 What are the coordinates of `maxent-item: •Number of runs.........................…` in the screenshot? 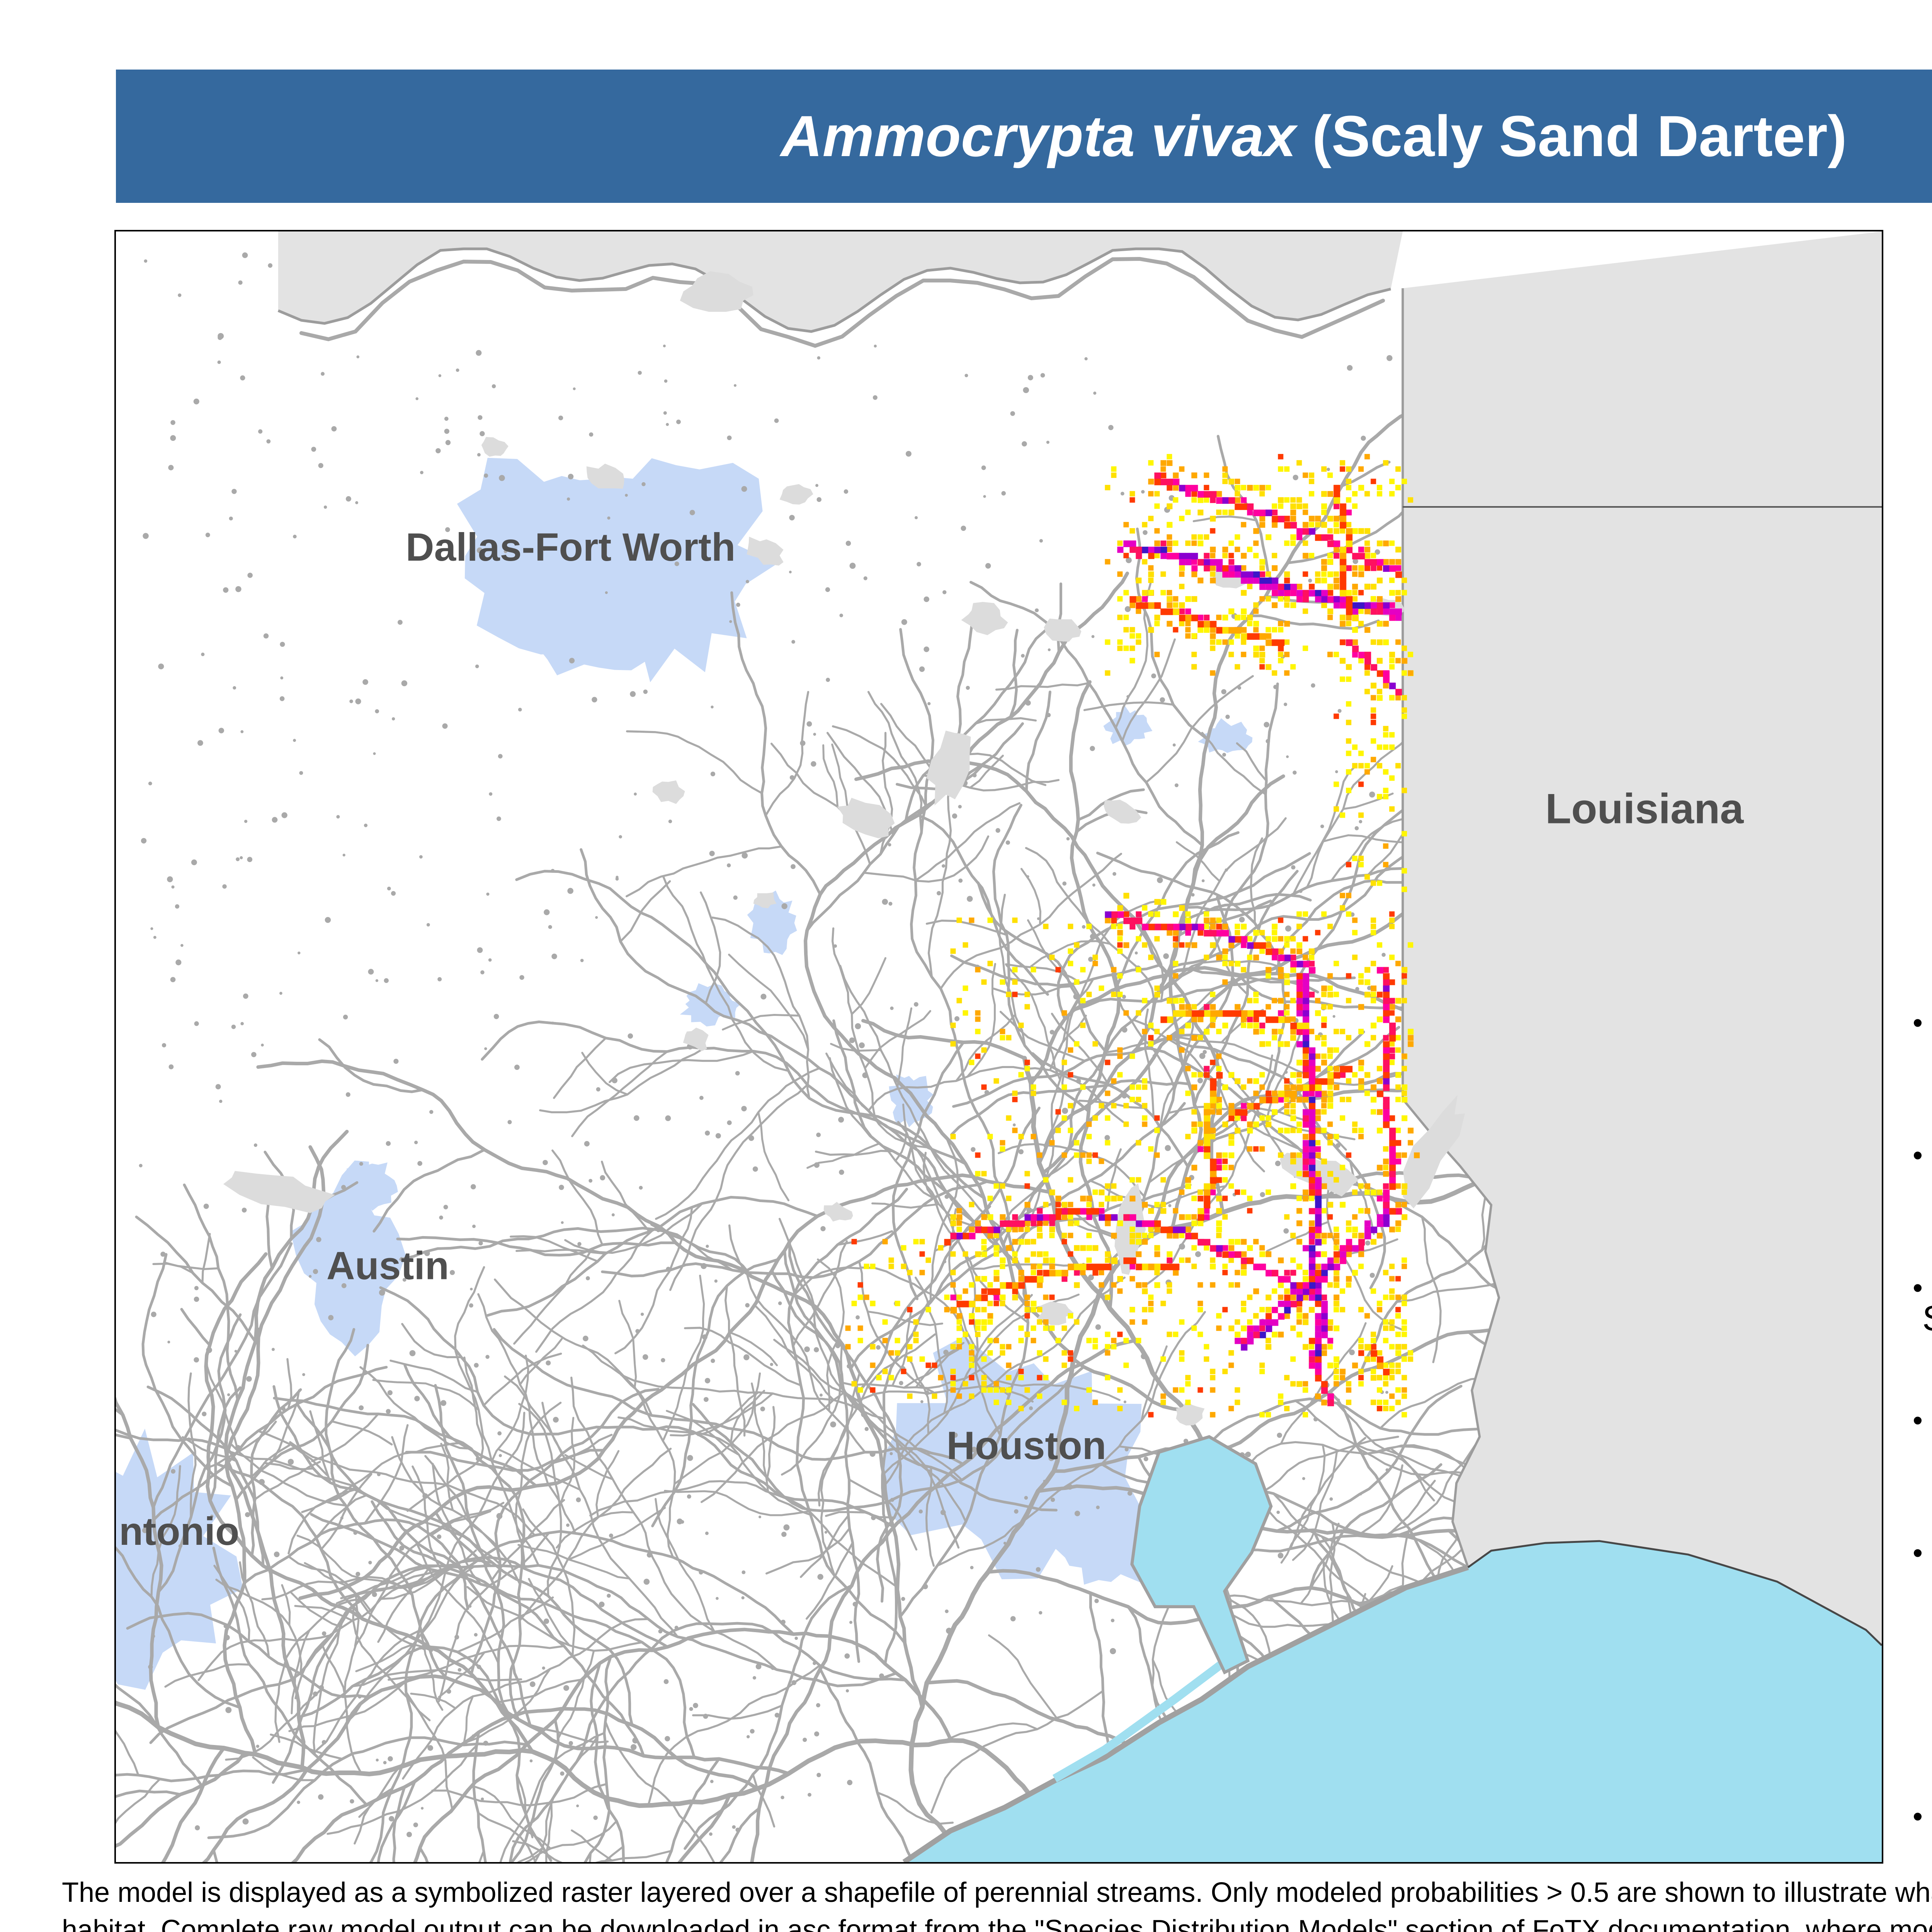 It's located at (1918, 1023).